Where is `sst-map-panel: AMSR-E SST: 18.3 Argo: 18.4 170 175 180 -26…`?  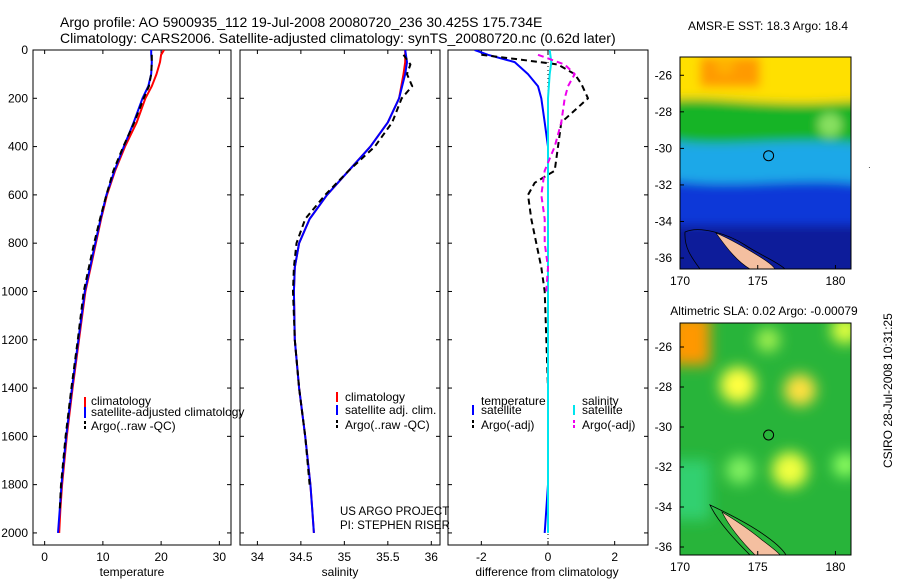
sst-map-panel: AMSR-E SST: 18.3 Argo: 18.4 170 175 180 -26… is located at coordinates (763, 153).